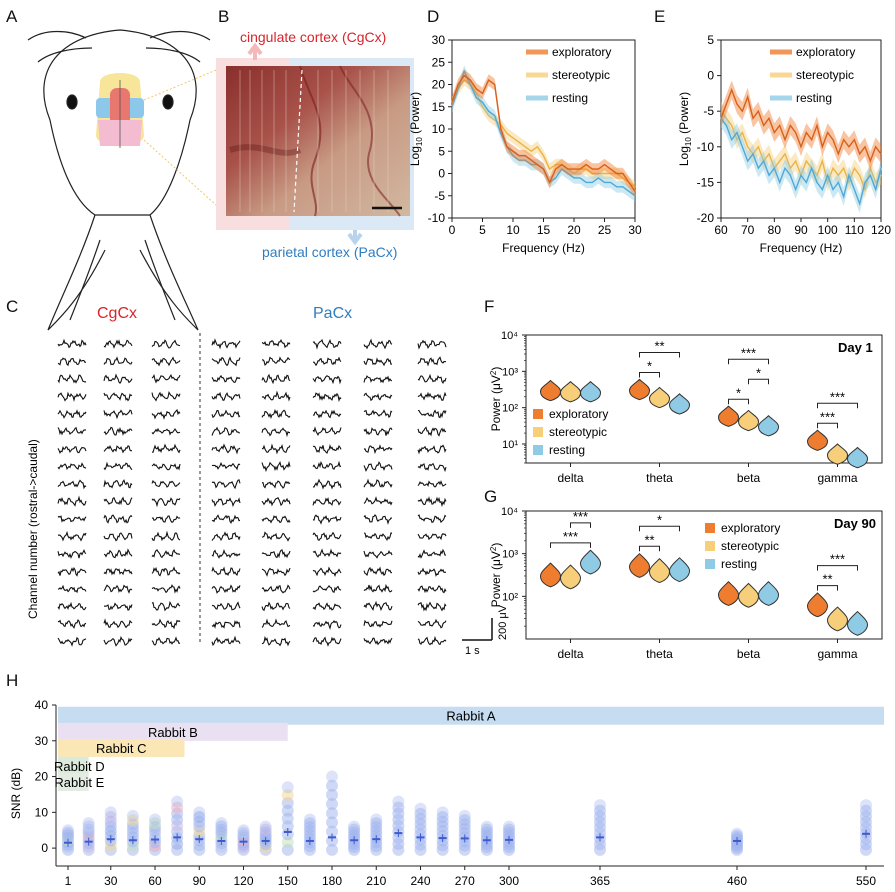 The image size is (895, 892). Describe the element at coordinates (855, 523) in the screenshot. I see `chart-title: Day 90` at that location.